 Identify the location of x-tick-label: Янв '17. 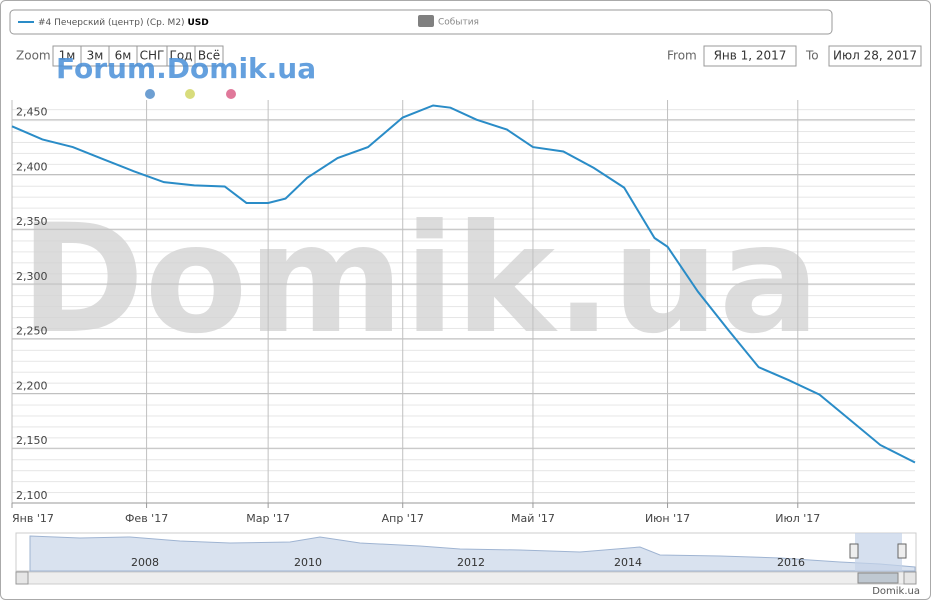
(33, 518).